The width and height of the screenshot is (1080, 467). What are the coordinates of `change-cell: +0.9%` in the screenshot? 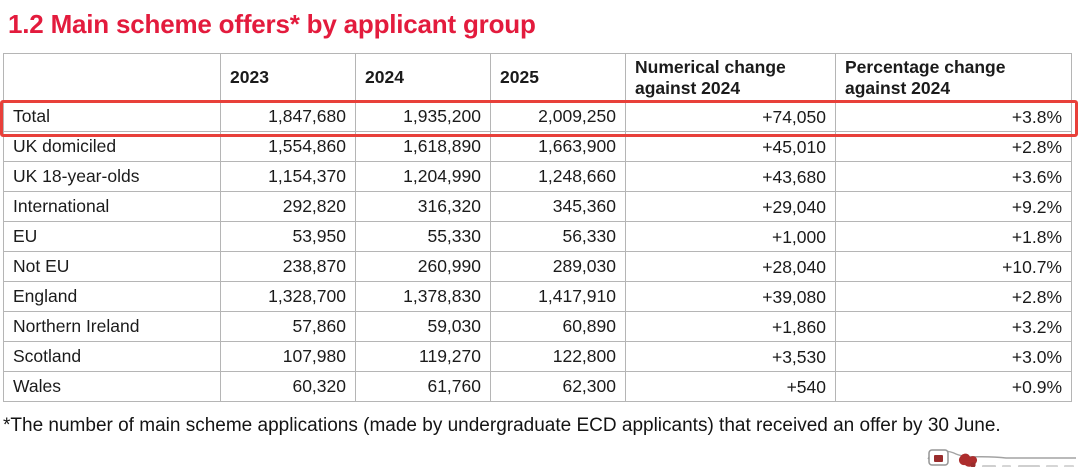 It's located at (953, 386).